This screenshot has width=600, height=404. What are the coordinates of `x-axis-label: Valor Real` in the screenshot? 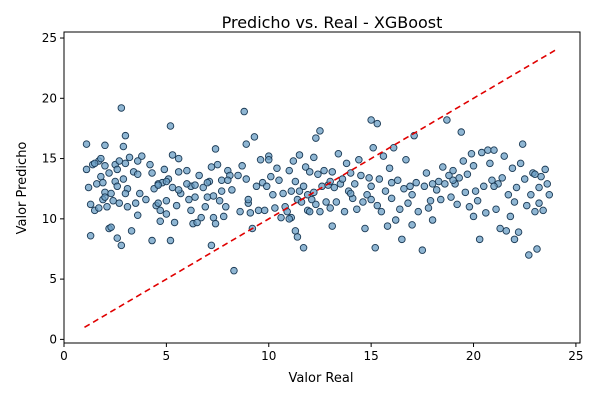 It's located at (321, 378).